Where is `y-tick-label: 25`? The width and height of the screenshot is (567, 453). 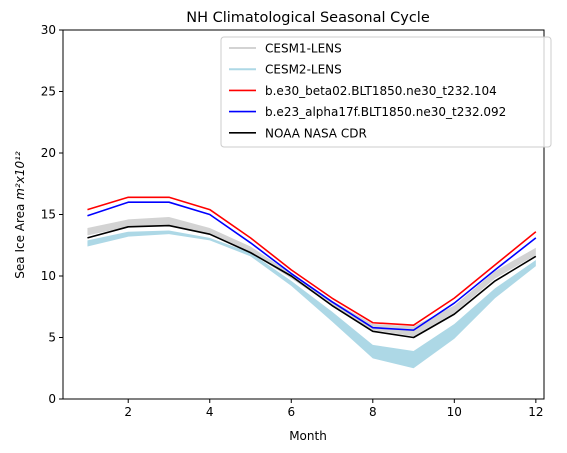
y-tick-label: 25 is located at coordinates (48, 92).